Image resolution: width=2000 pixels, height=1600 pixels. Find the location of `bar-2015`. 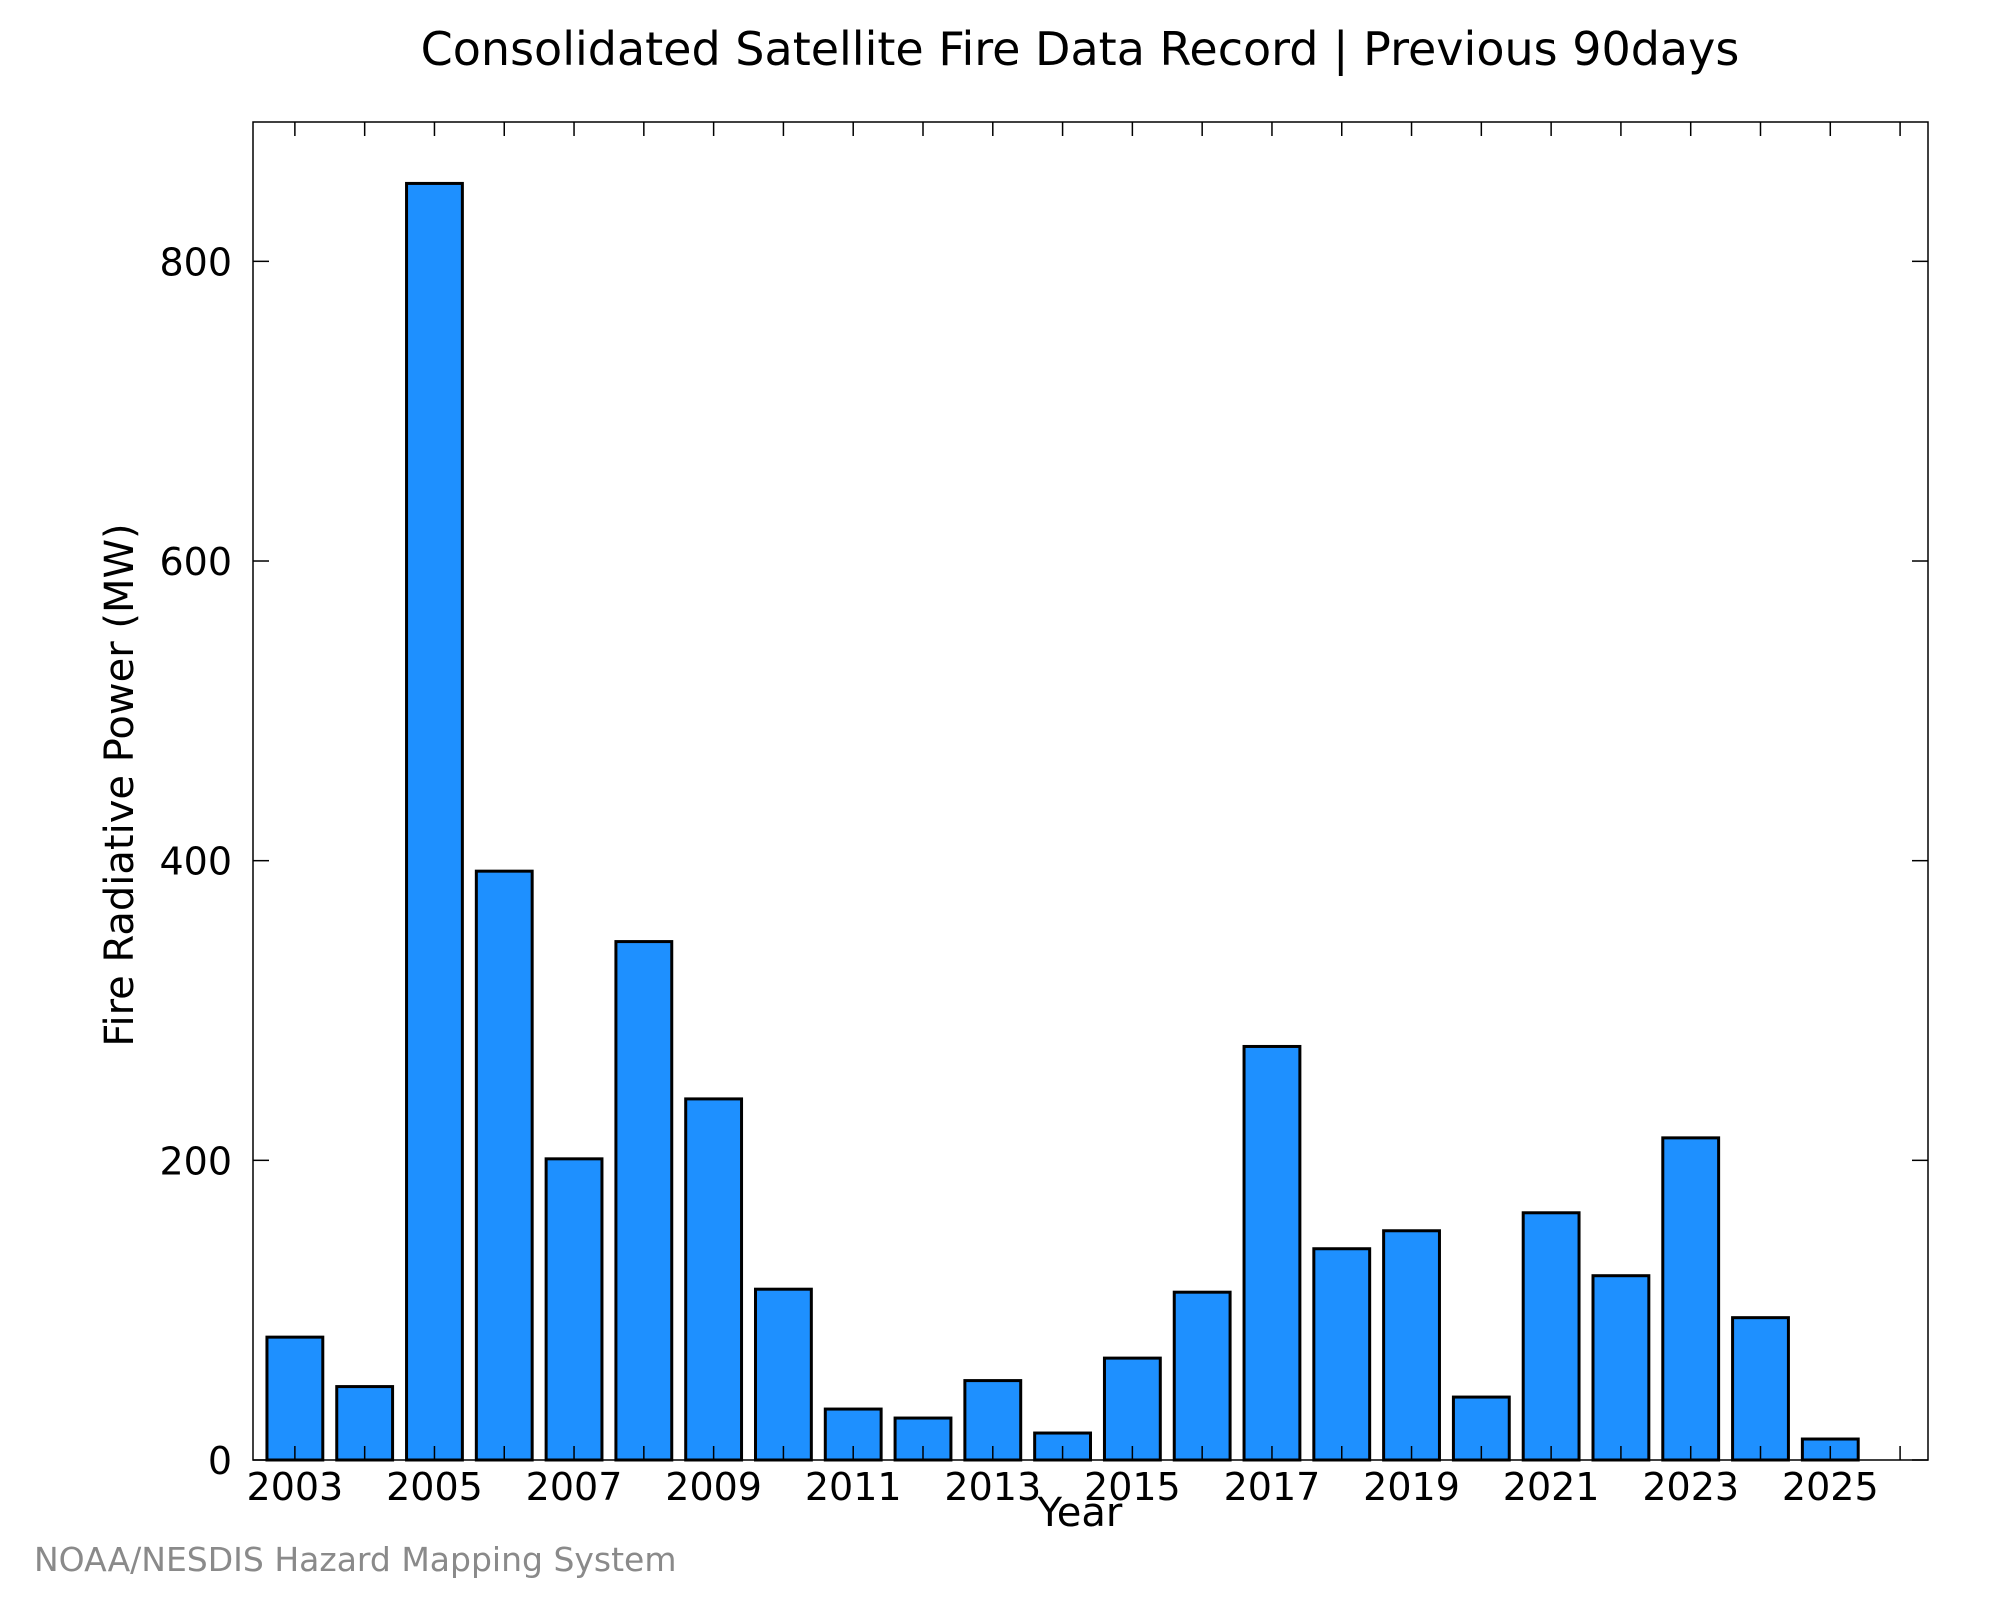

bar-2015 is located at coordinates (1132, 1409).